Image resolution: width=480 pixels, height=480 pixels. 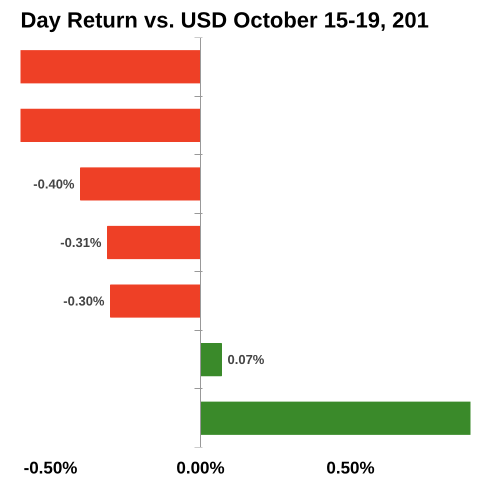 What do you see at coordinates (246, 360) in the screenshot?
I see `data-label: 0.07%` at bounding box center [246, 360].